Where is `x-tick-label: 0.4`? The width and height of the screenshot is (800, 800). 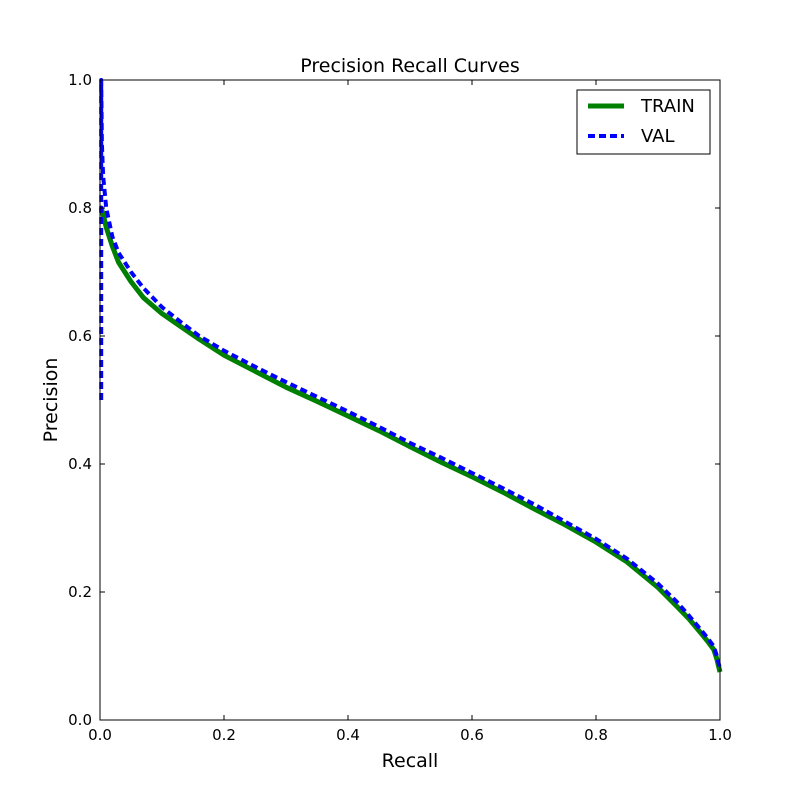 x-tick-label: 0.4 is located at coordinates (348, 735).